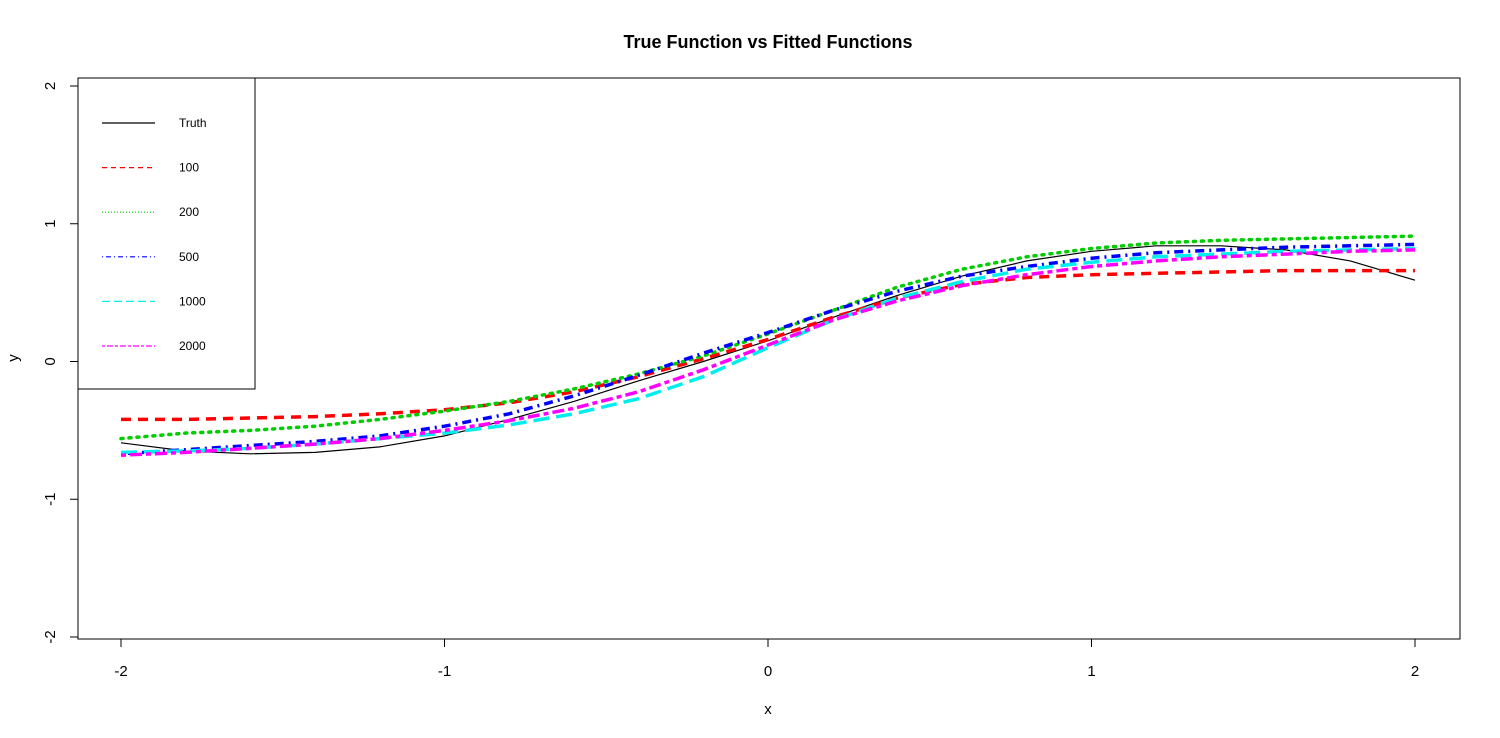  Describe the element at coordinates (50, 499) in the screenshot. I see `y-tick-label: -1` at that location.